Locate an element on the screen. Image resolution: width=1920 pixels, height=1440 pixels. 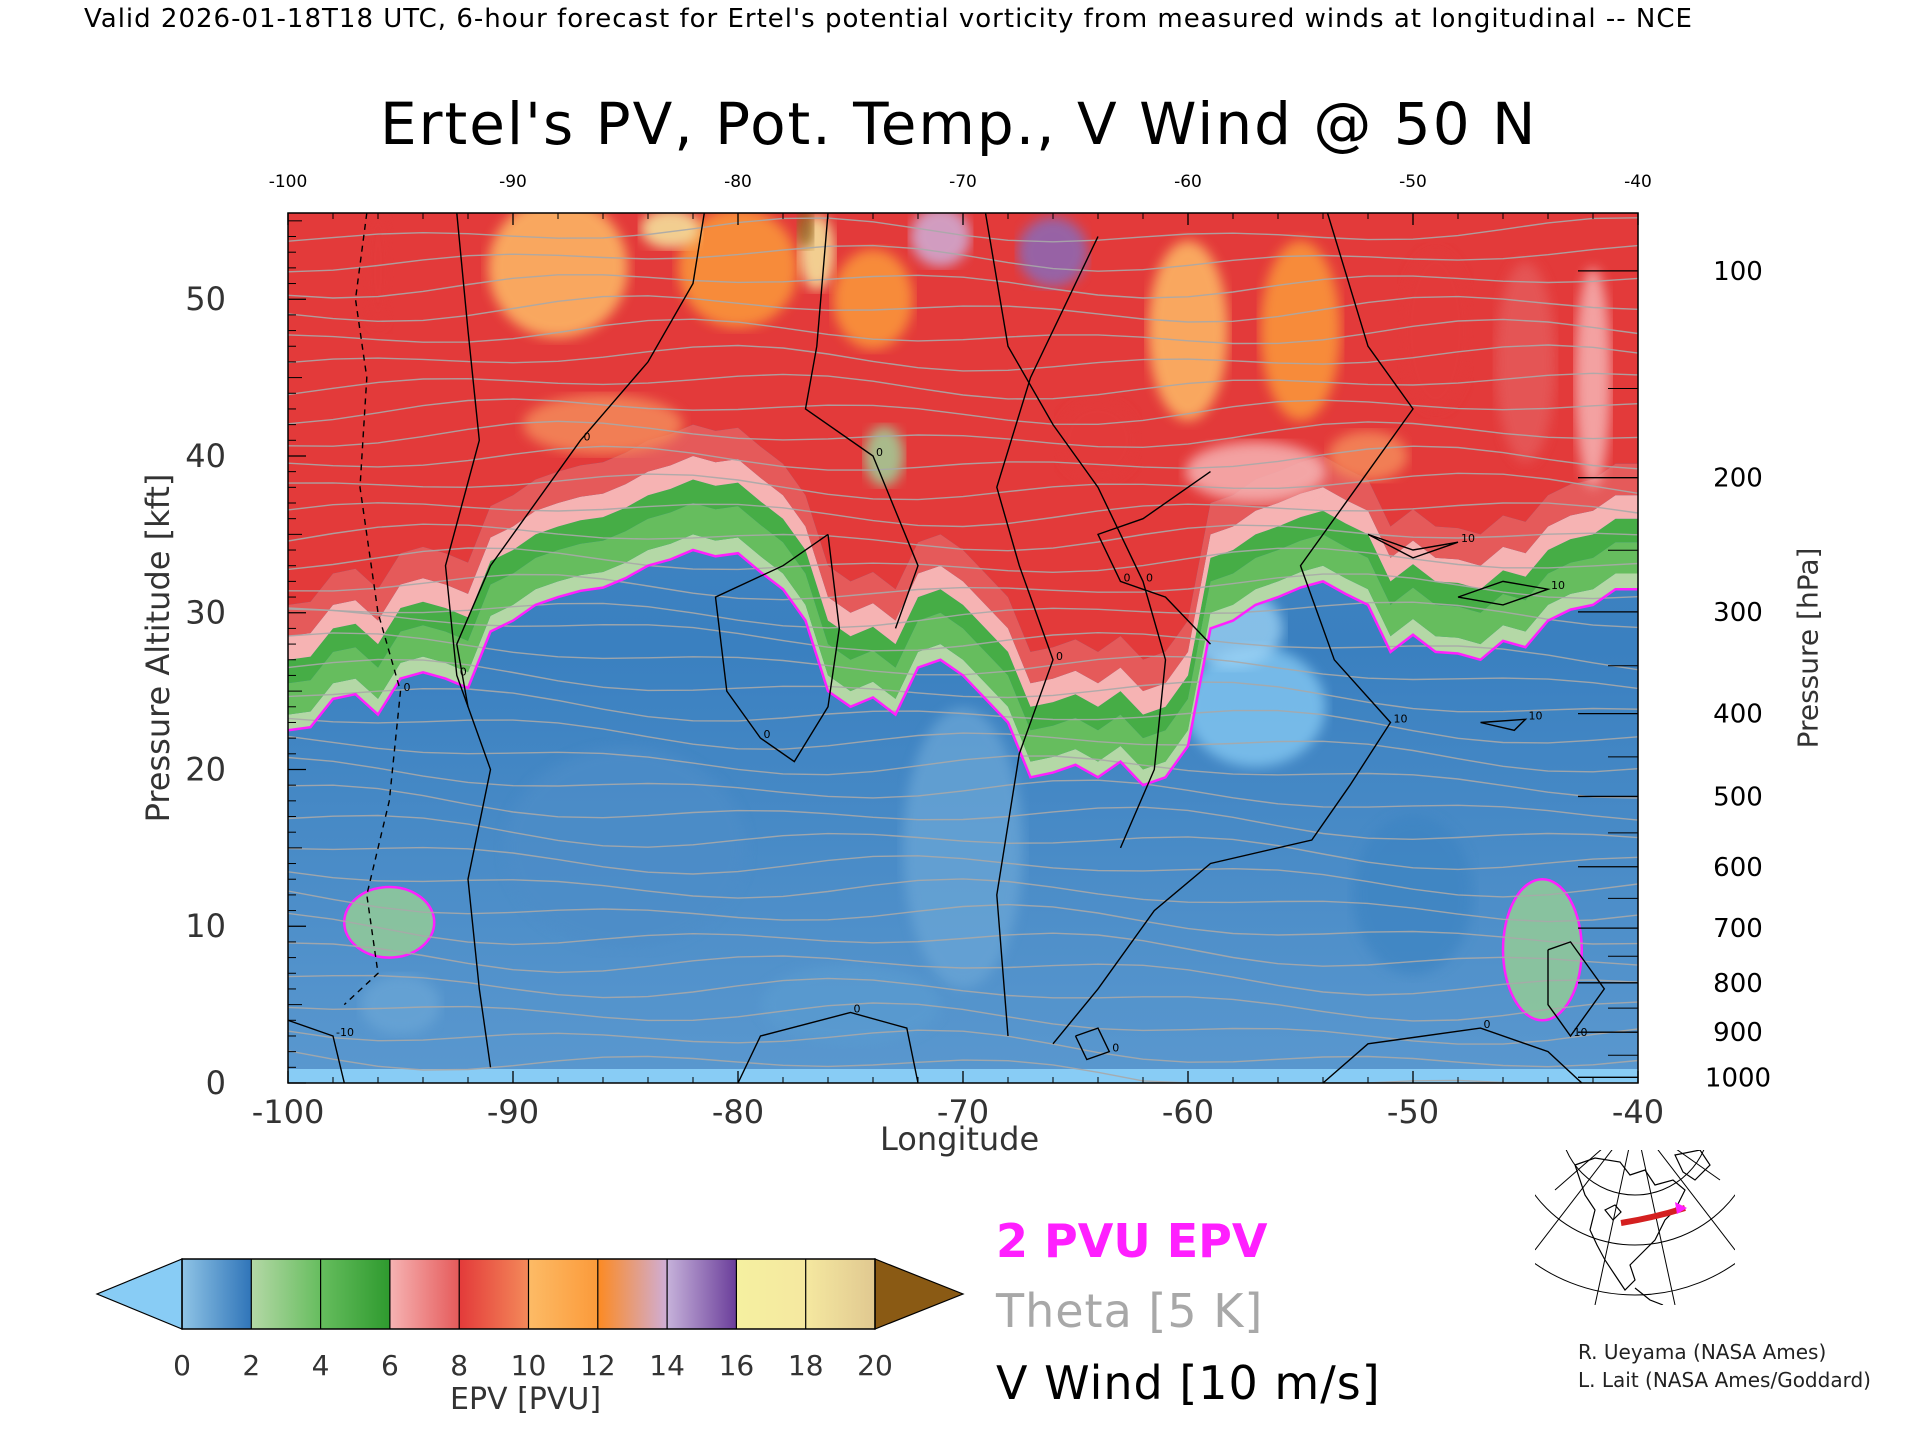
v-wind-contour-label-16: -10 is located at coordinates (345, 1032).